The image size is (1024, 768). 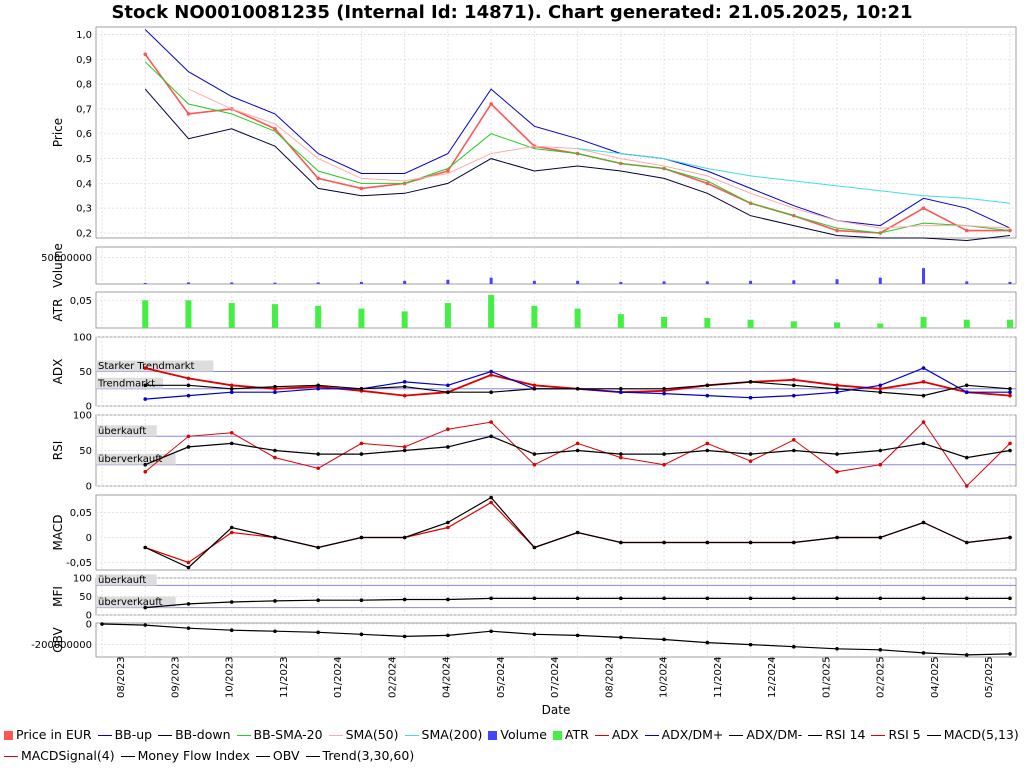 I want to click on series-sma-200-, so click(x=794, y=176).